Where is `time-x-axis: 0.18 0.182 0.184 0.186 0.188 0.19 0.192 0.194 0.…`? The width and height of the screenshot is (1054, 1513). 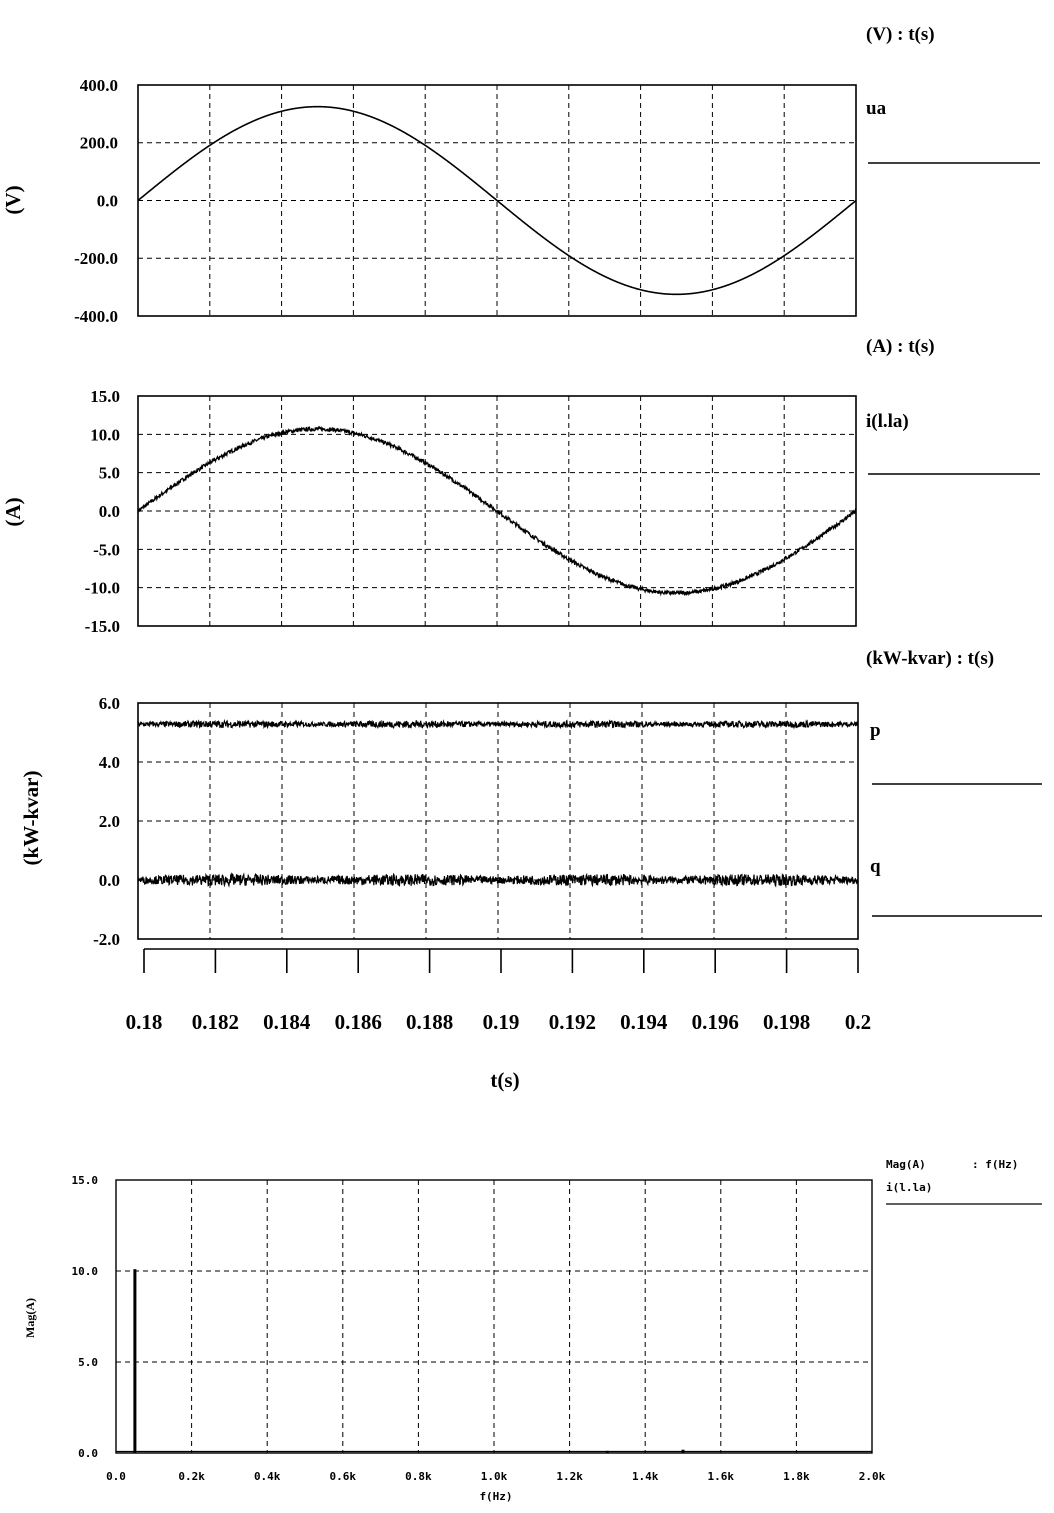
time-x-axis: 0.18 0.182 0.184 0.186 0.188 0.19 0.192 0.194 0.… is located at coordinates (498, 991).